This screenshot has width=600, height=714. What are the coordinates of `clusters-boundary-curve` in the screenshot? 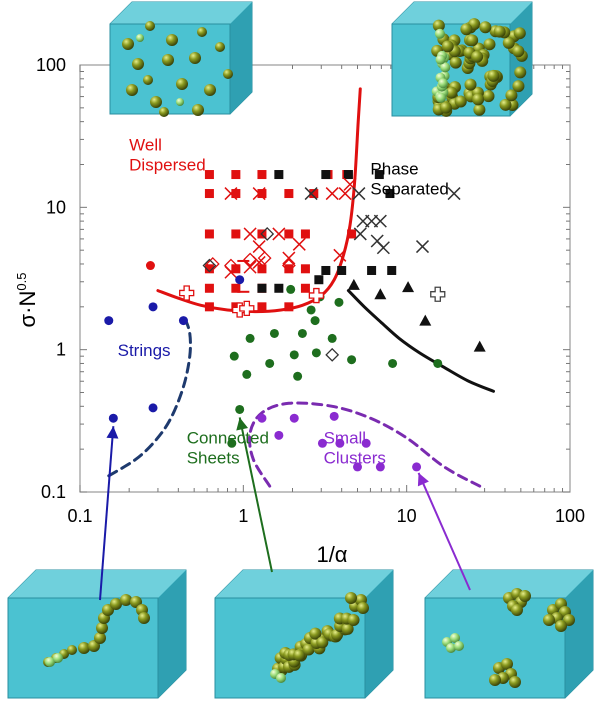 It's located at (365, 444).